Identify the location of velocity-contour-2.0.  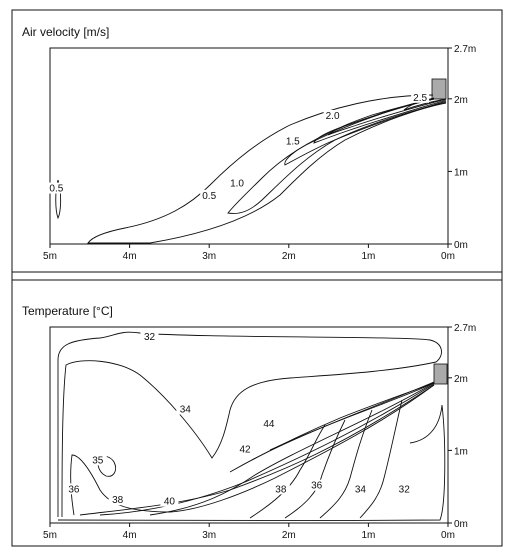
(380, 121).